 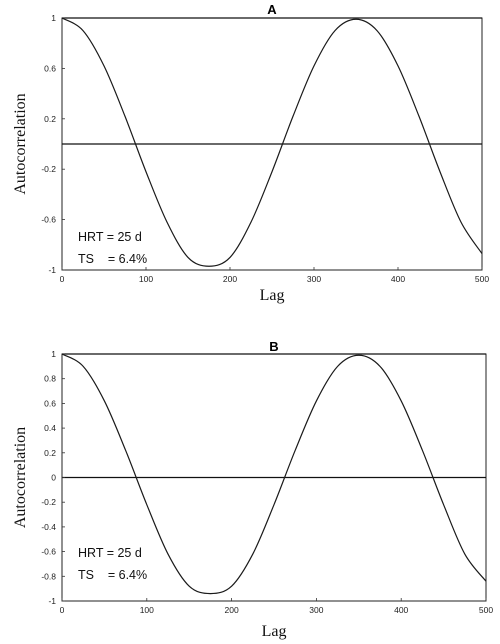 I want to click on y-tick-label: 0, so click(x=53, y=478).